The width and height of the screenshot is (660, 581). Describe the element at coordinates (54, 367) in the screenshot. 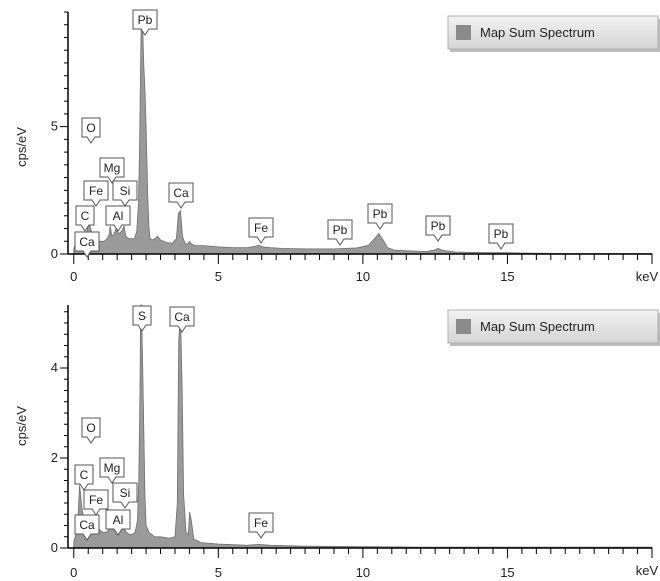

I see `y-tick-label: 4` at that location.